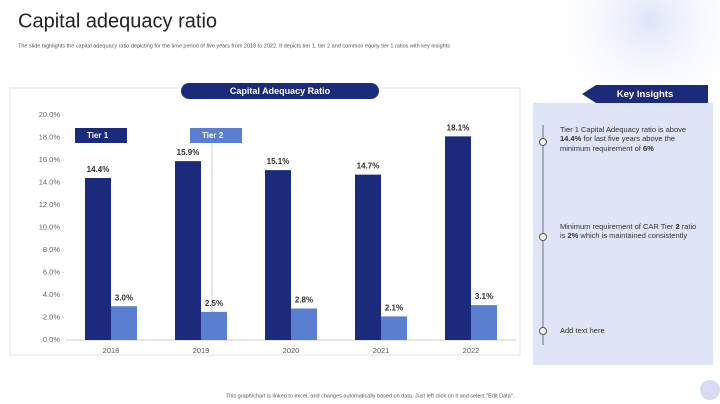 Image resolution: width=720 pixels, height=404 pixels. I want to click on insight: Add text here, so click(630, 330).